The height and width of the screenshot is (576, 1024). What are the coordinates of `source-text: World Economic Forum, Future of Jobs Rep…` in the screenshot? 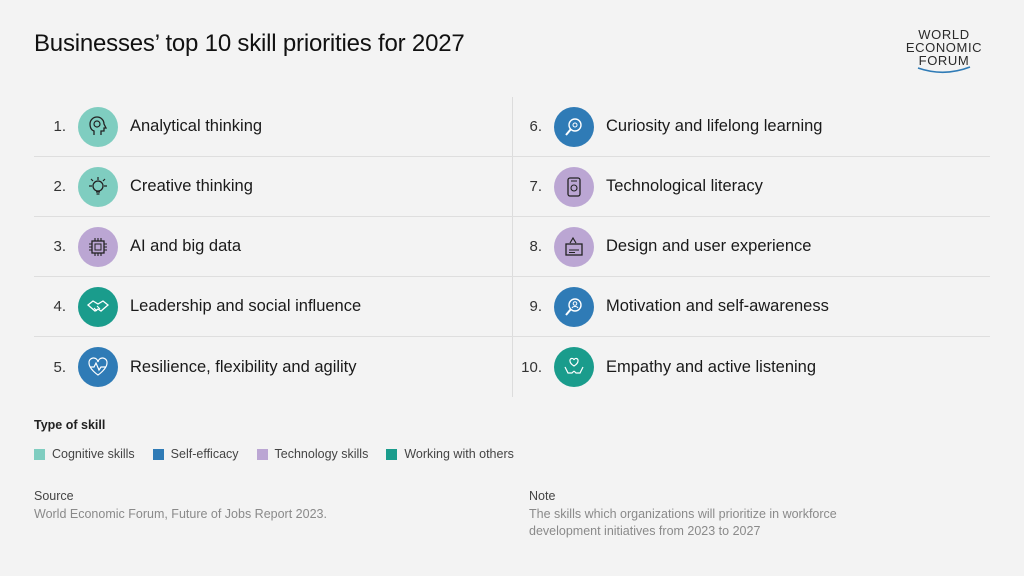 It's located at (180, 514).